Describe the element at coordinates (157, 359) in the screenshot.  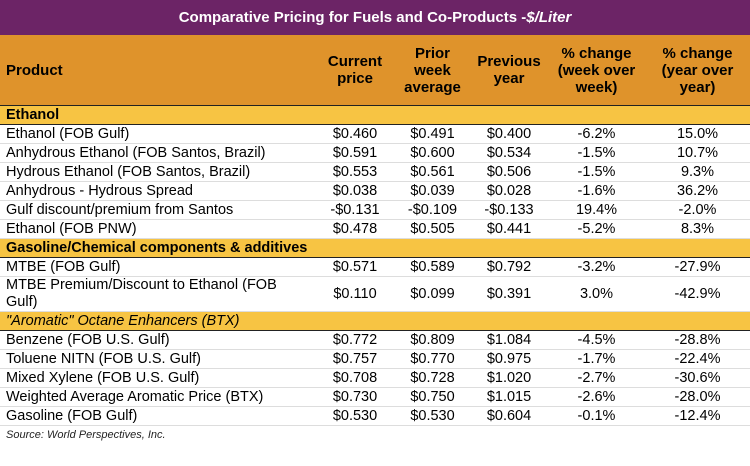
I see `product-cell: Toluene NITN (FOB U.S. Gulf)` at that location.